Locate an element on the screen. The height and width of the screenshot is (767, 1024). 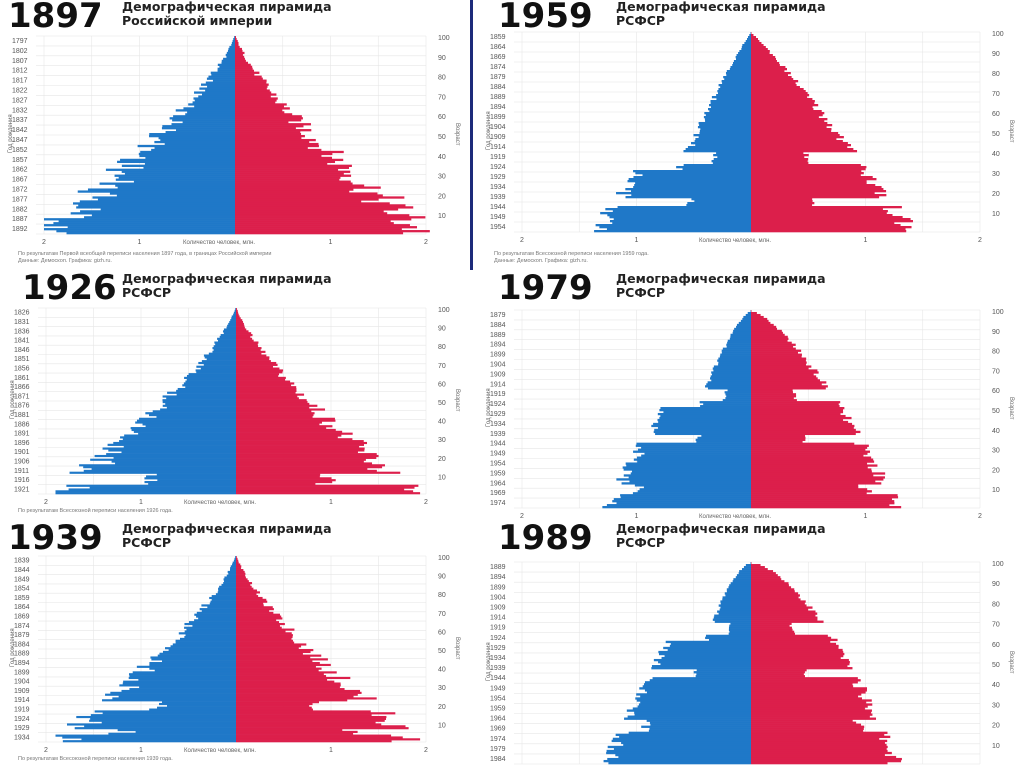
birth-year-tick: 1909 is located at coordinates (498, 374).